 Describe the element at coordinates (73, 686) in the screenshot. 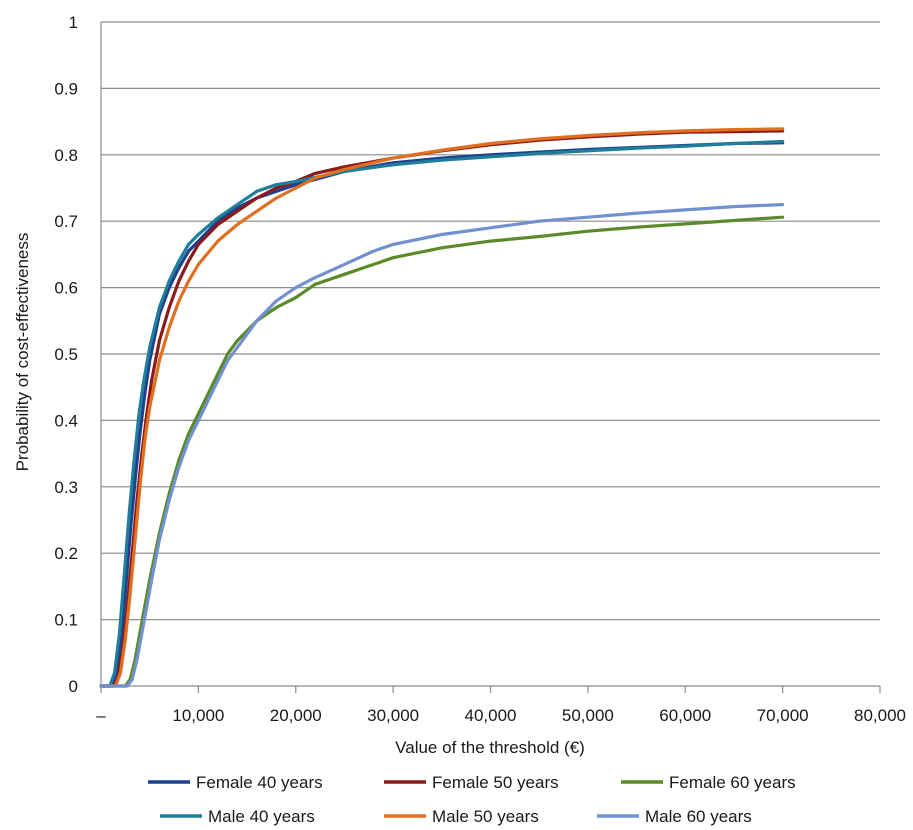

I see `y-tick-label: 0` at that location.